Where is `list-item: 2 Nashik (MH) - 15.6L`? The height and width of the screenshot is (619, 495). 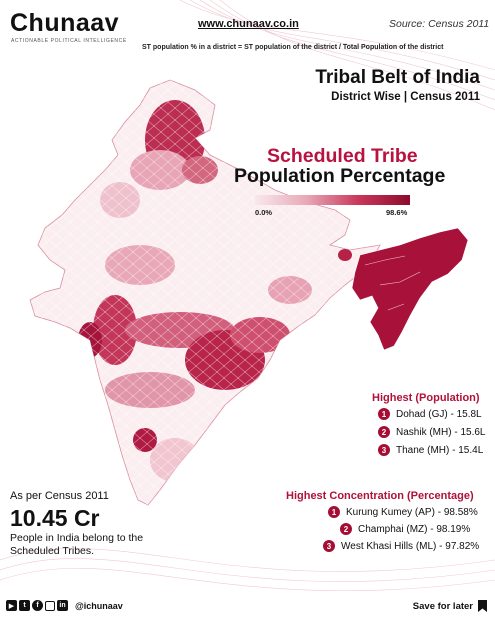
list-item: 2 Nashik (MH) - 15.6L is located at coordinates (431, 432).